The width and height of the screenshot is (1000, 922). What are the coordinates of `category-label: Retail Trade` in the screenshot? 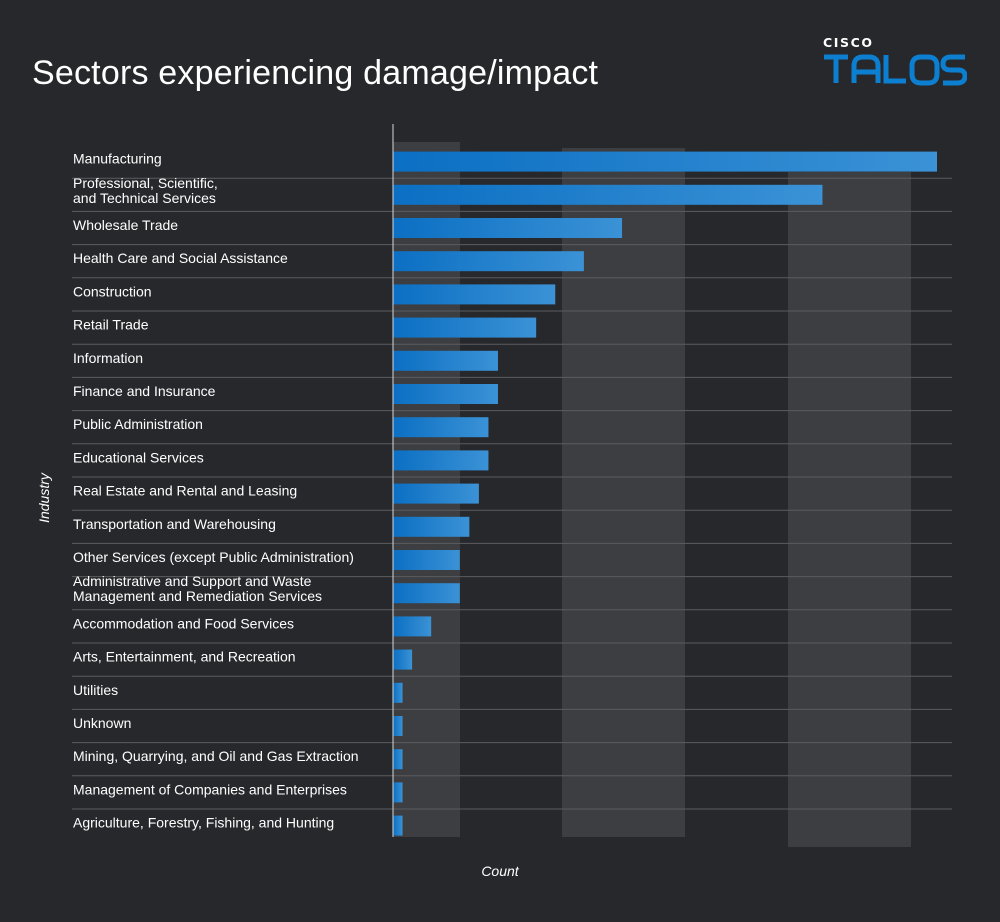 It's located at (111, 325).